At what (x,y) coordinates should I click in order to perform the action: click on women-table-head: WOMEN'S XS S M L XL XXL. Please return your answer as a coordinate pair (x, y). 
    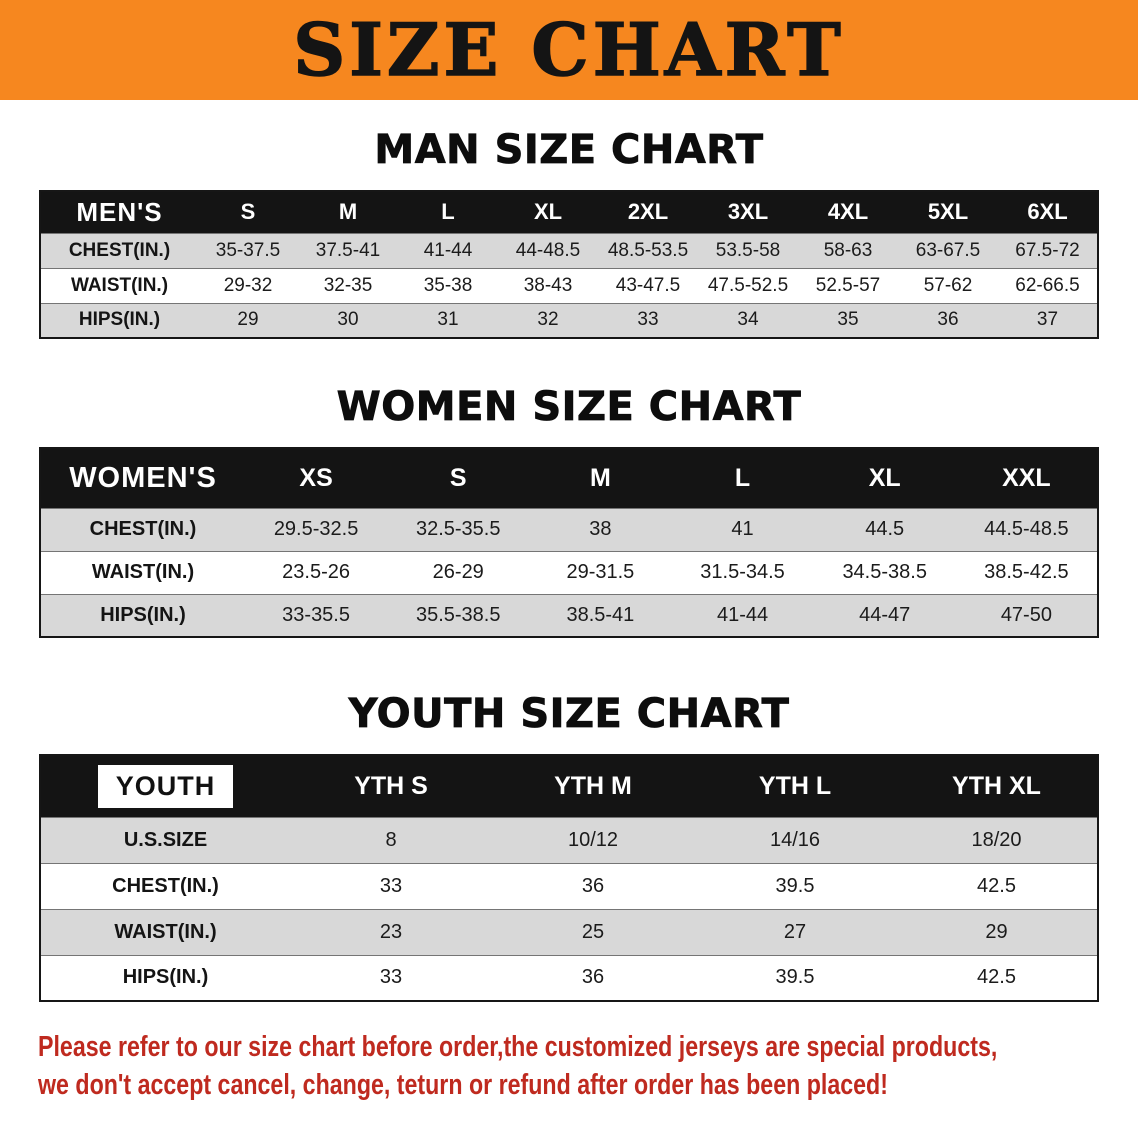
    Looking at the image, I should click on (569, 478).